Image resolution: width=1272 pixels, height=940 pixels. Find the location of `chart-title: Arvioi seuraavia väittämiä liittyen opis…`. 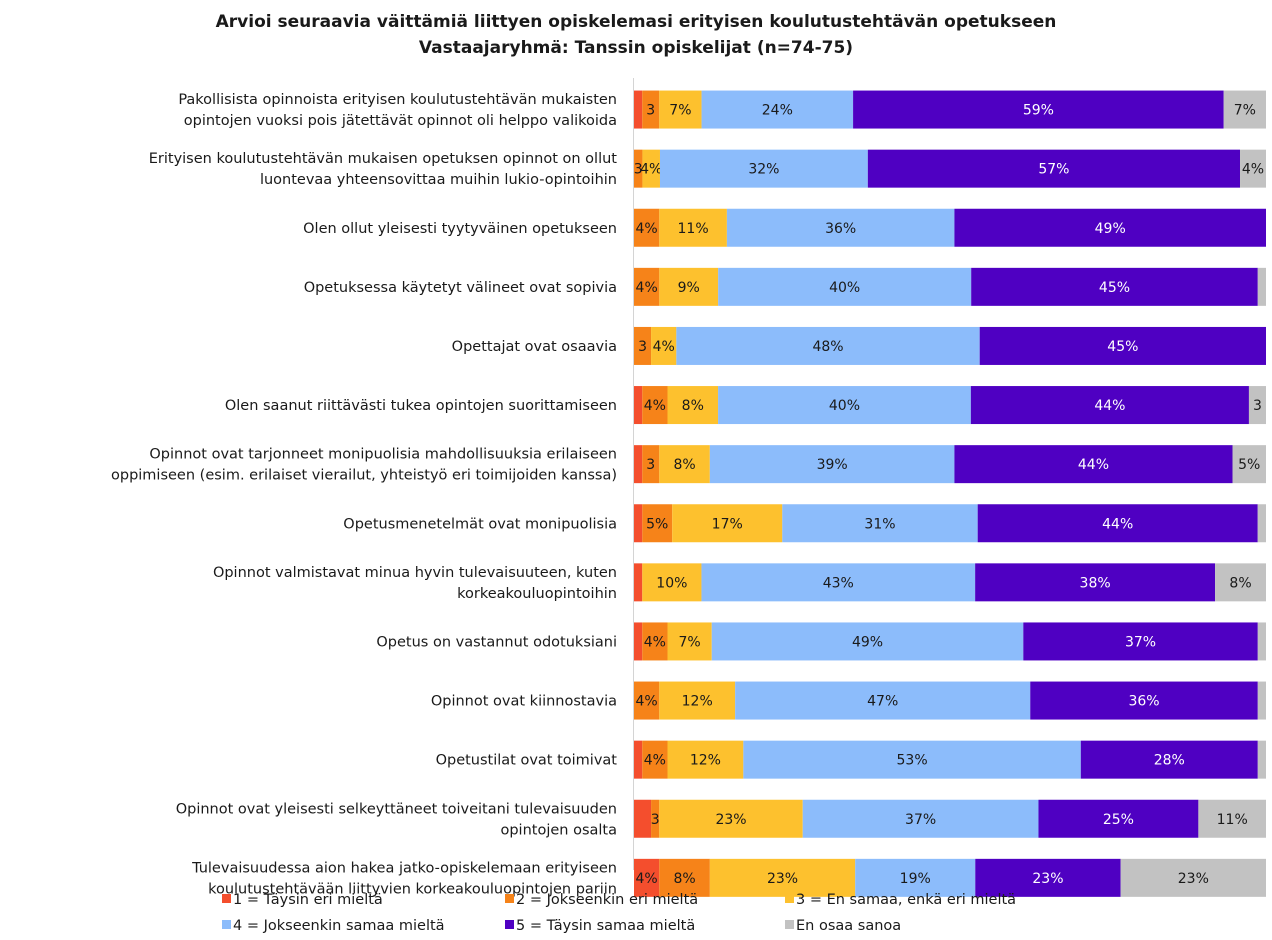

chart-title: Arvioi seuraavia väittämiä liittyen opis… is located at coordinates (636, 22).